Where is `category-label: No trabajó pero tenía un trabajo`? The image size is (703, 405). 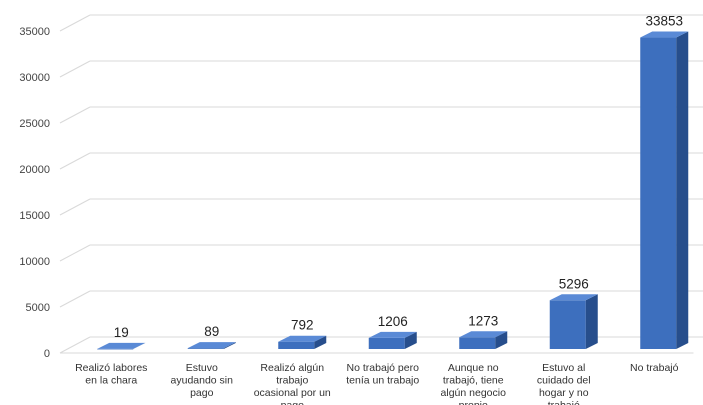
category-label: No trabajó pero tenía un trabajo is located at coordinates (382, 374).